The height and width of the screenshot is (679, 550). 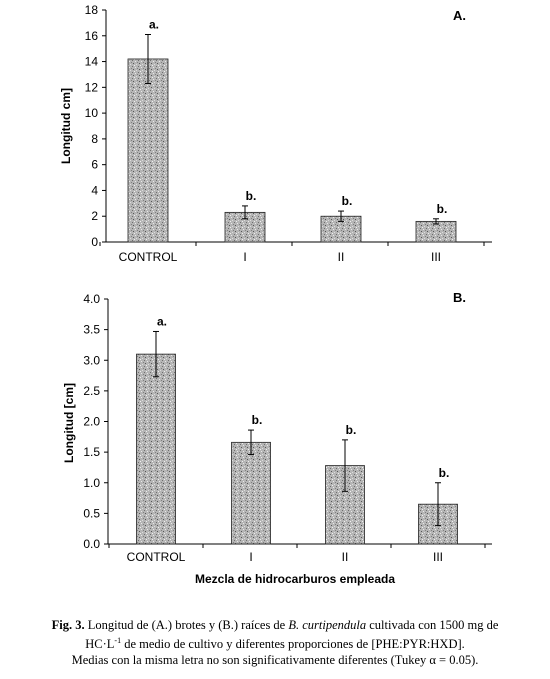 What do you see at coordinates (100, 644) in the screenshot?
I see `caption-text-2a: HC·L` at bounding box center [100, 644].